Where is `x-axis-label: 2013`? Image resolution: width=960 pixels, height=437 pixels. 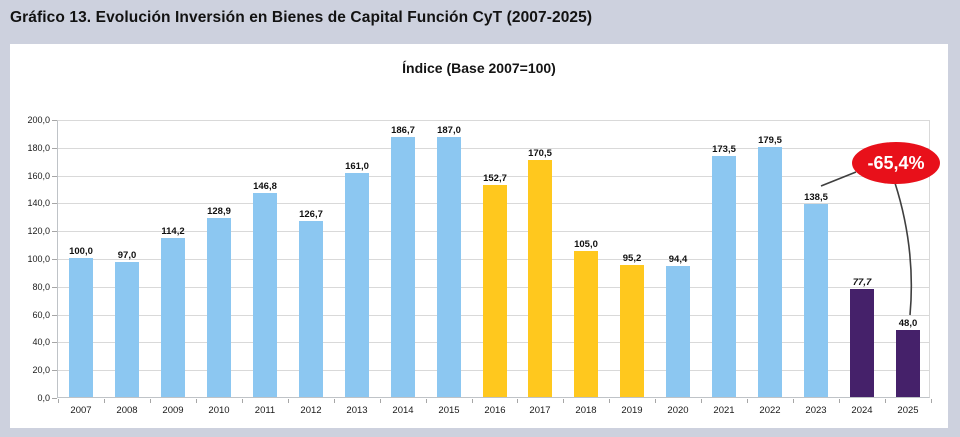 x-axis-label: 2013 is located at coordinates (357, 410).